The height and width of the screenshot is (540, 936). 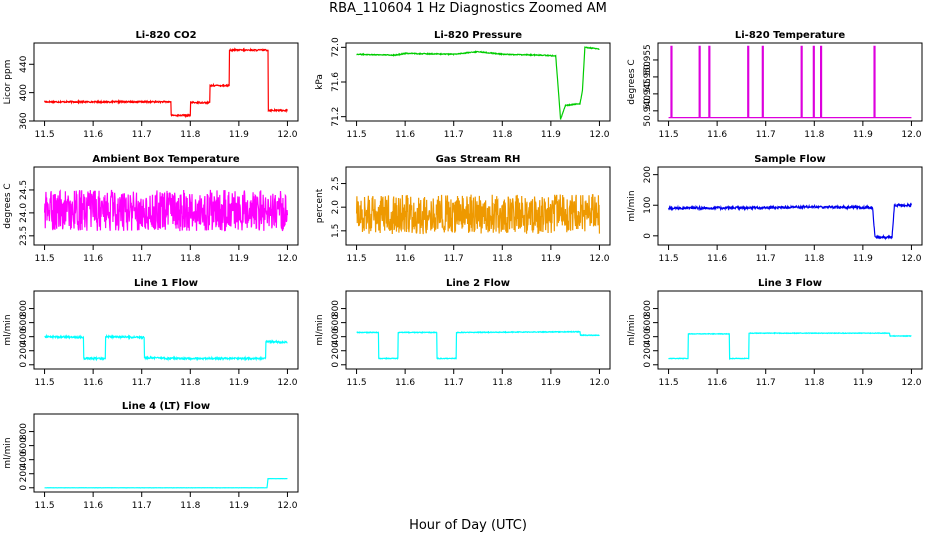 What do you see at coordinates (790, 283) in the screenshot?
I see `panel-title: Line 3 Flow` at bounding box center [790, 283].